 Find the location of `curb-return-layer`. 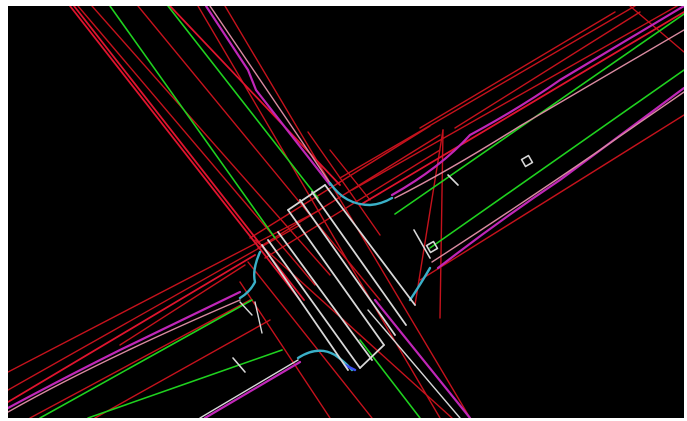

curb-return-layer is located at coordinates (335, 276).